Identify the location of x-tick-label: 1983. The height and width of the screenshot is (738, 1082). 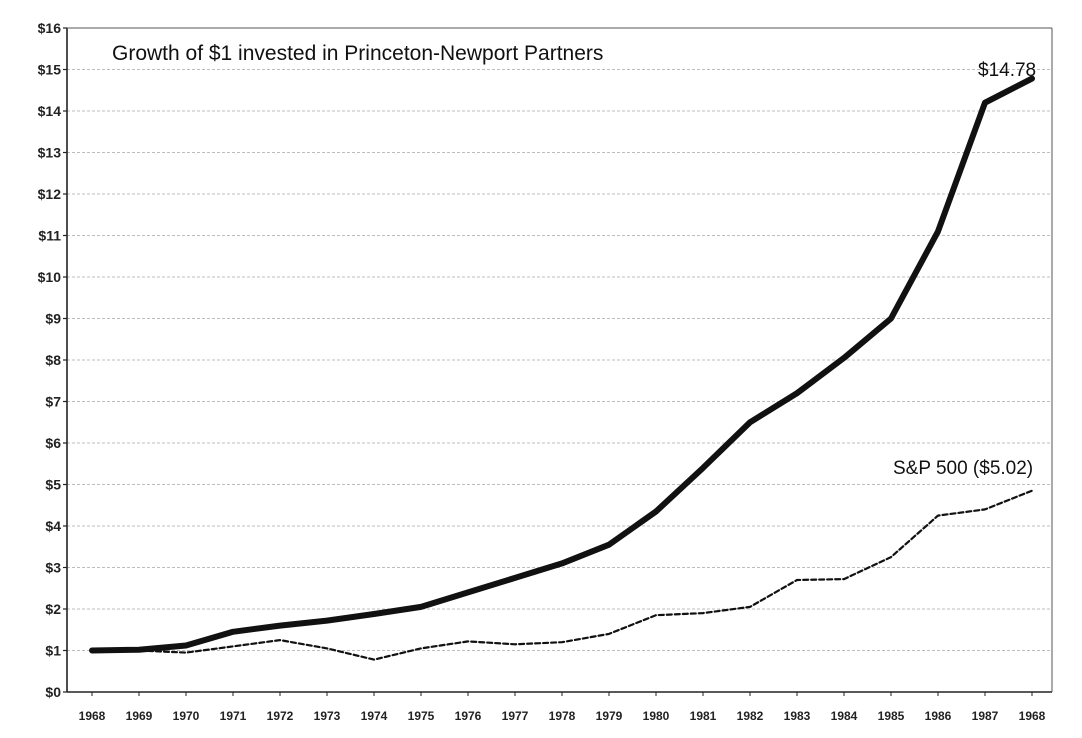
(797, 716).